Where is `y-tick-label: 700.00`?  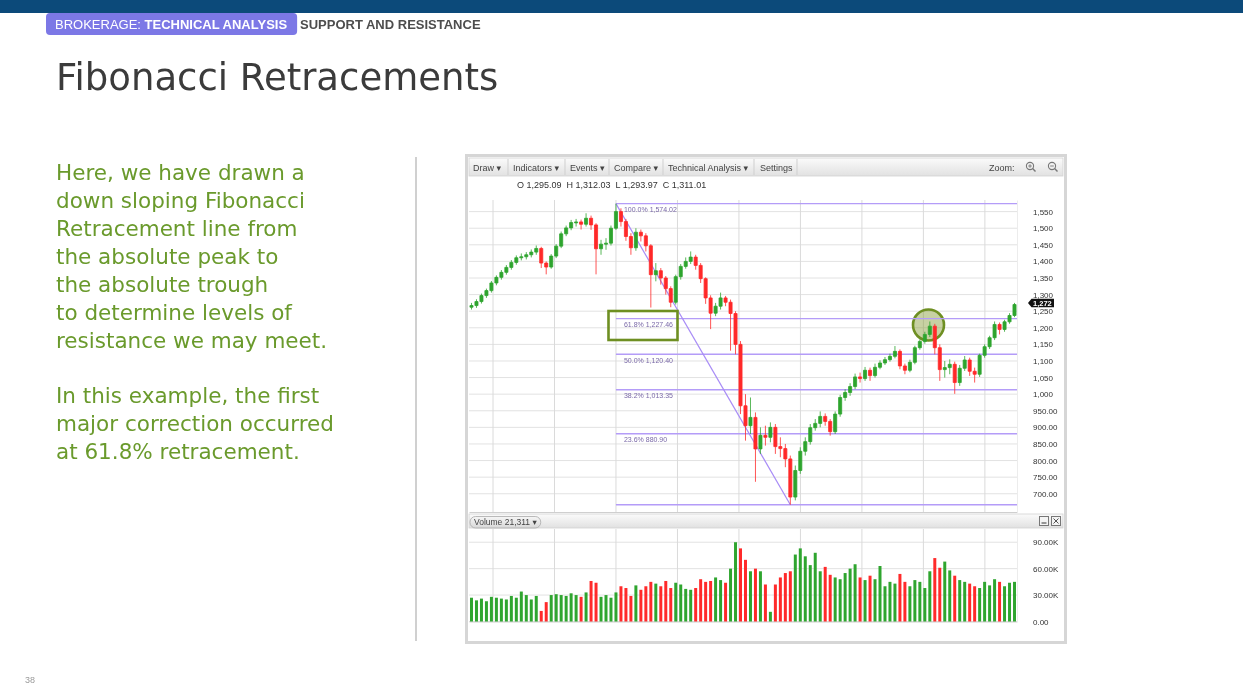
y-tick-label: 700.00 is located at coordinates (1046, 494).